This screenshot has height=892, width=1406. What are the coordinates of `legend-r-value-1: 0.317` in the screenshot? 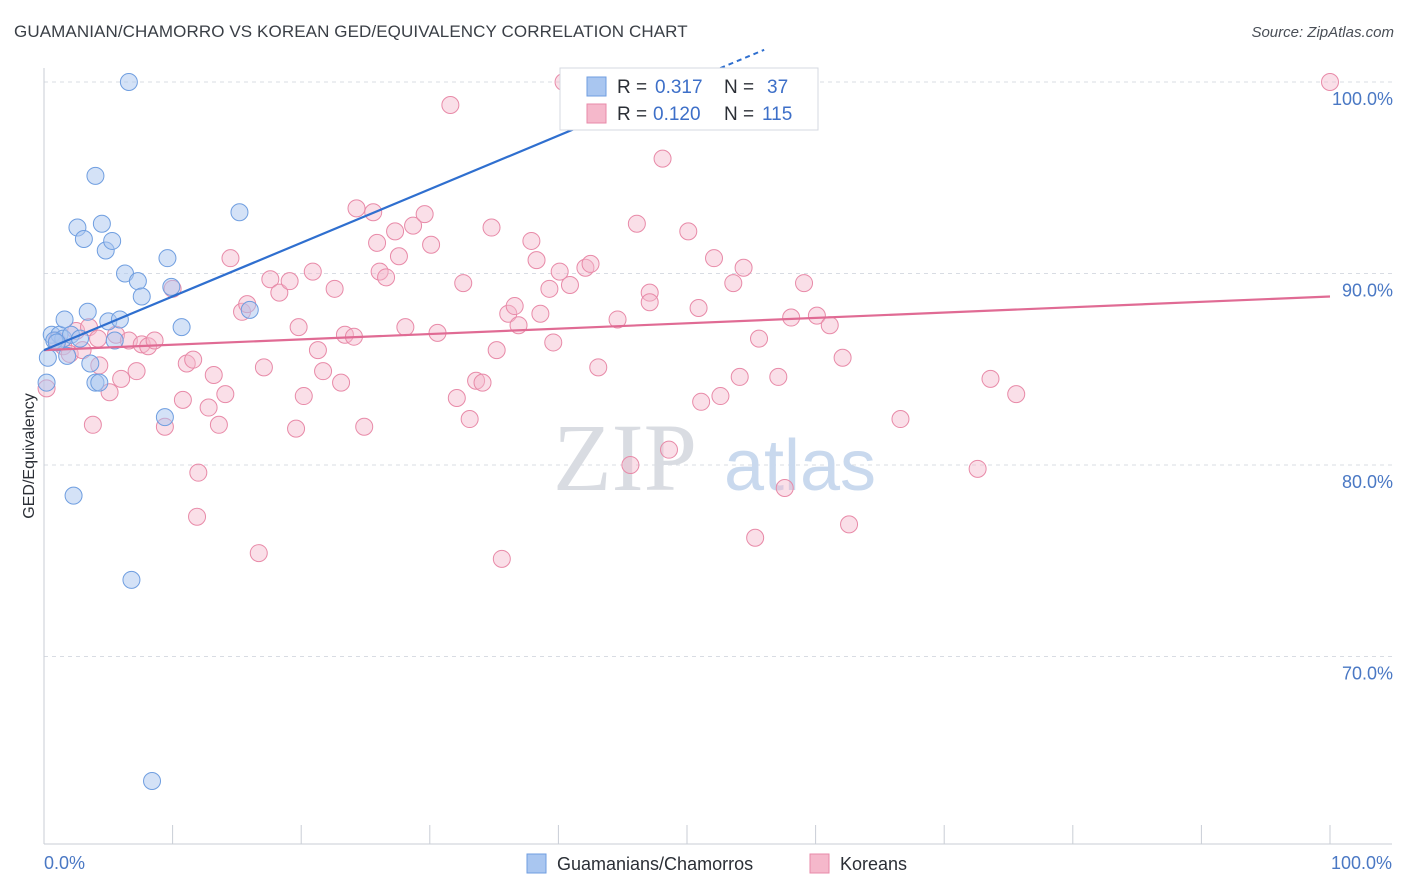 It's located at (679, 87).